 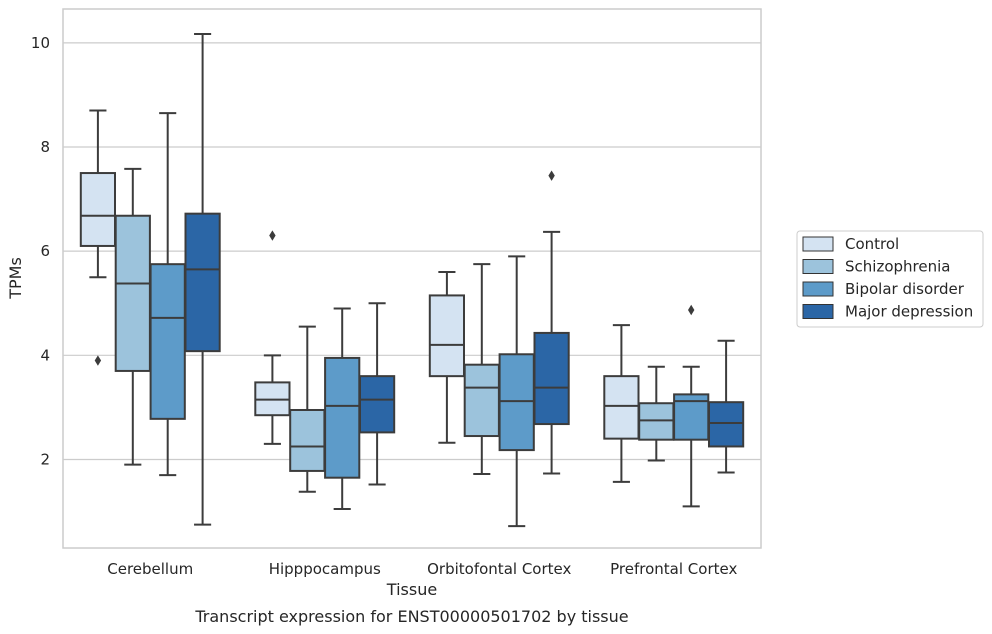 What do you see at coordinates (905, 289) in the screenshot?
I see `legend-entry: Bipolar disorder` at bounding box center [905, 289].